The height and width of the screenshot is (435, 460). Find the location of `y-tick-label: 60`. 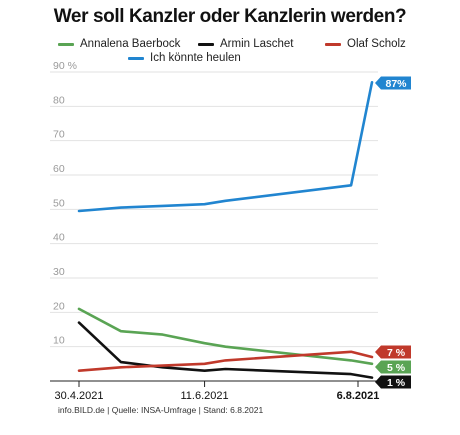

y-tick-label: 60 is located at coordinates (59, 169).